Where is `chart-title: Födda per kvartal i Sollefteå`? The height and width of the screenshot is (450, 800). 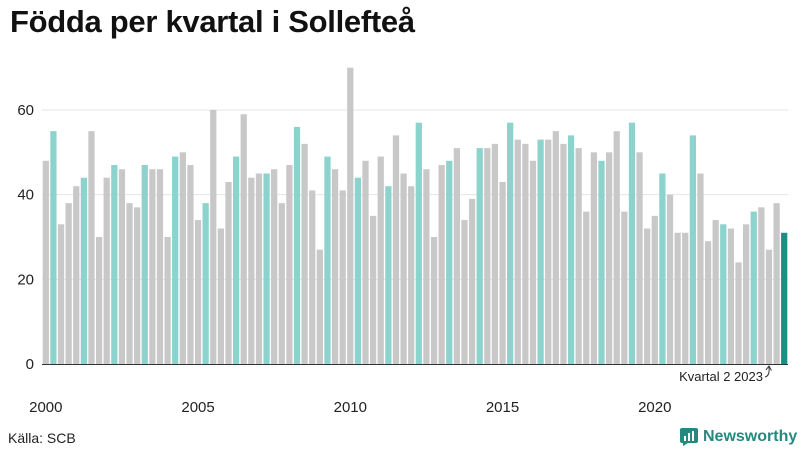 chart-title: Födda per kvartal i Sollefteå is located at coordinates (212, 21).